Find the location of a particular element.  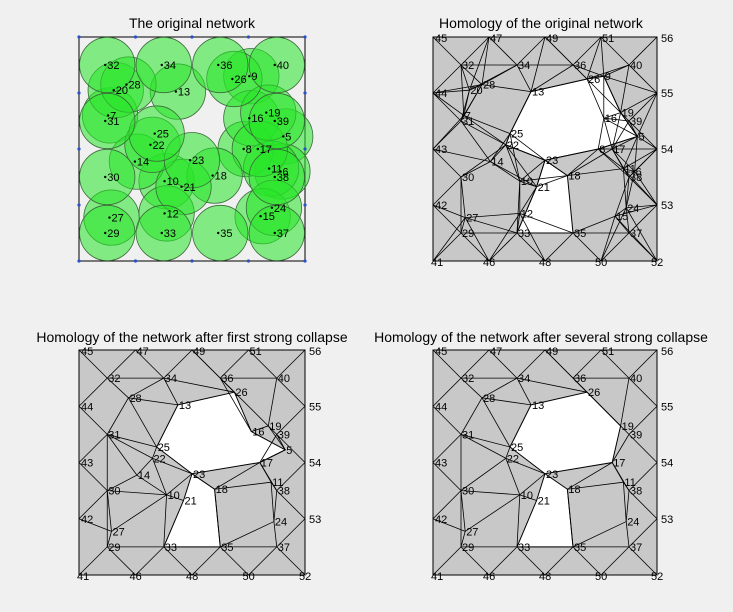

node-label-54: 54 is located at coordinates (667, 464).